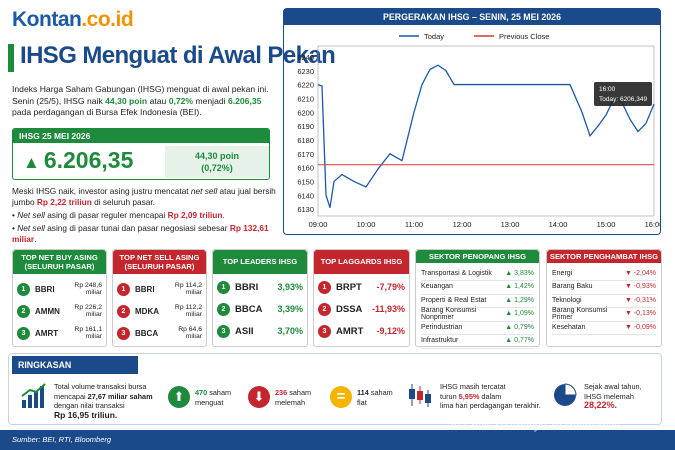 This screenshot has height=450, width=675. Describe the element at coordinates (305, 98) in the screenshot. I see `y-tick-label: 6210` at that location.